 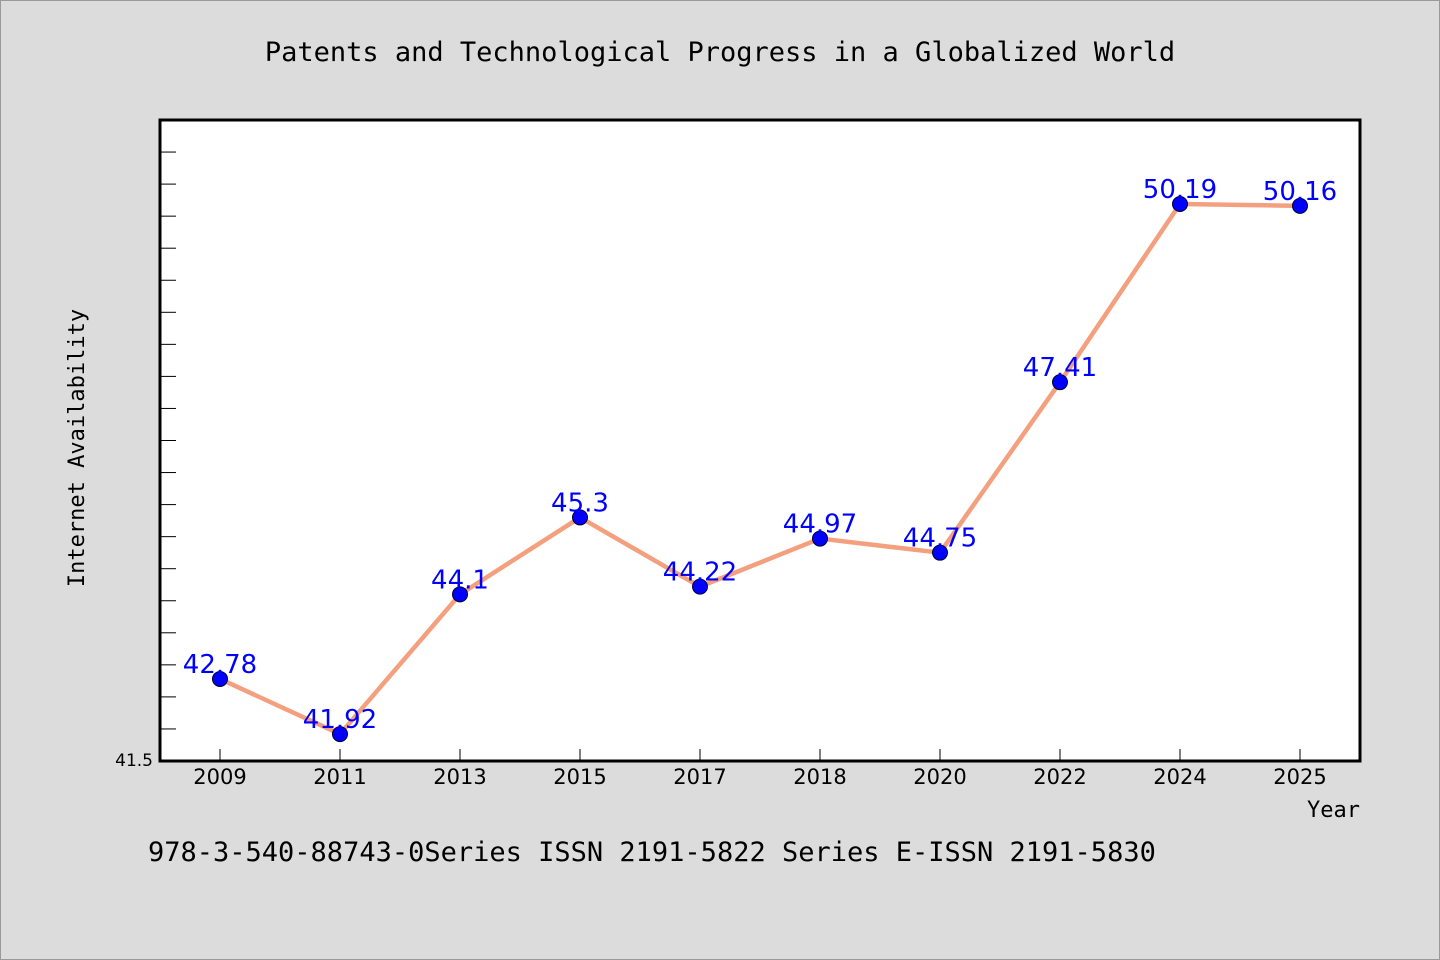 What do you see at coordinates (1299, 777) in the screenshot?
I see `x-tick-label: 2025` at bounding box center [1299, 777].